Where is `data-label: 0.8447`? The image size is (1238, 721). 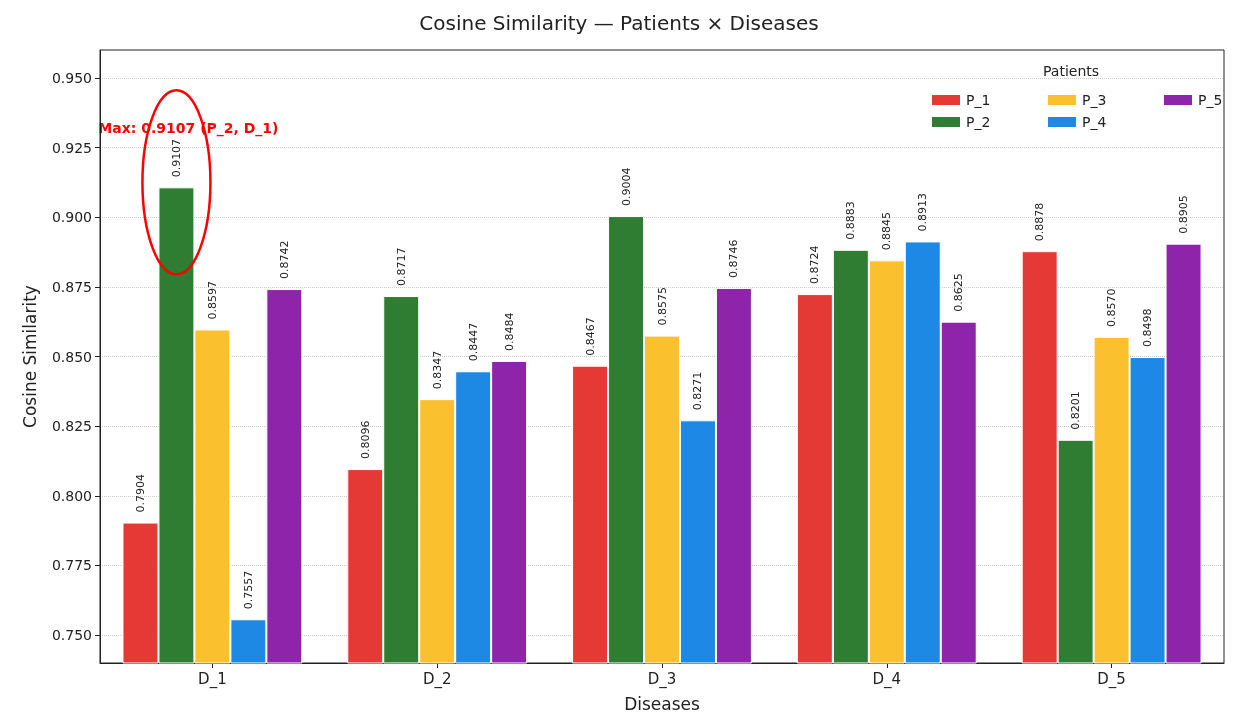 data-label: 0.8447 is located at coordinates (473, 342).